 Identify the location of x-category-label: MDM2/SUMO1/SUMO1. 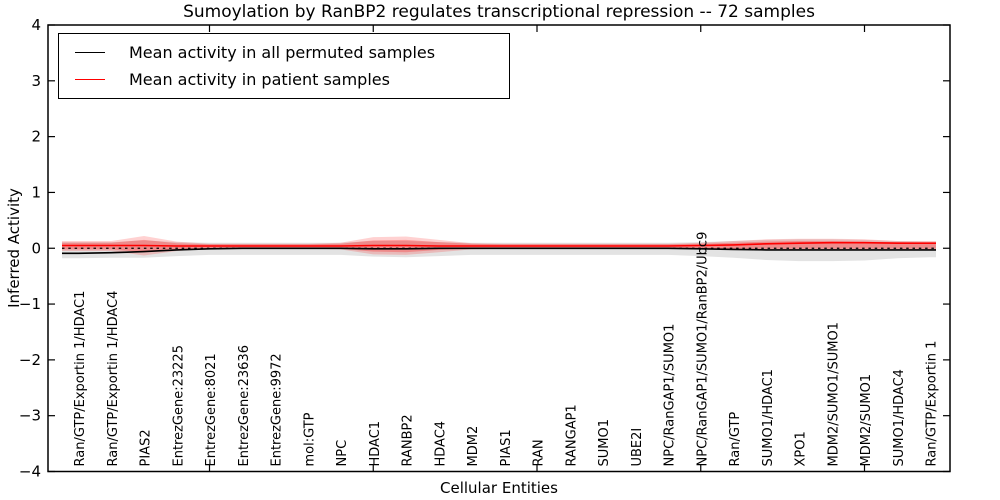
(833, 394).